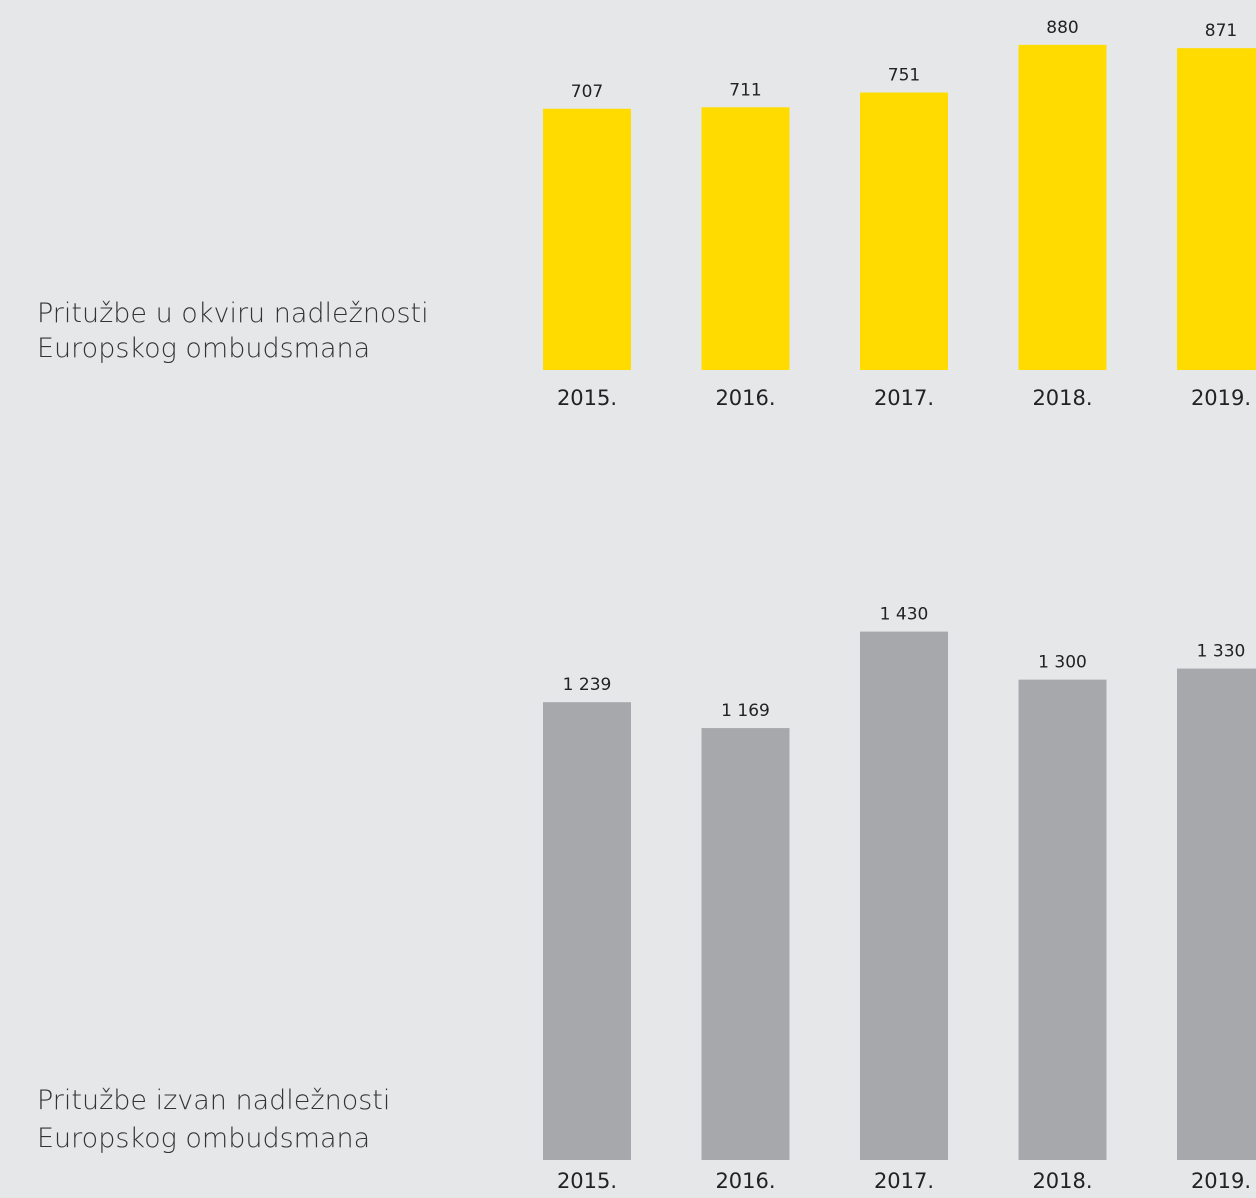 This screenshot has width=1256, height=1198. Describe the element at coordinates (213, 1100) in the screenshot. I see `chart-title: Pritužbe izvan nadležnosti` at that location.